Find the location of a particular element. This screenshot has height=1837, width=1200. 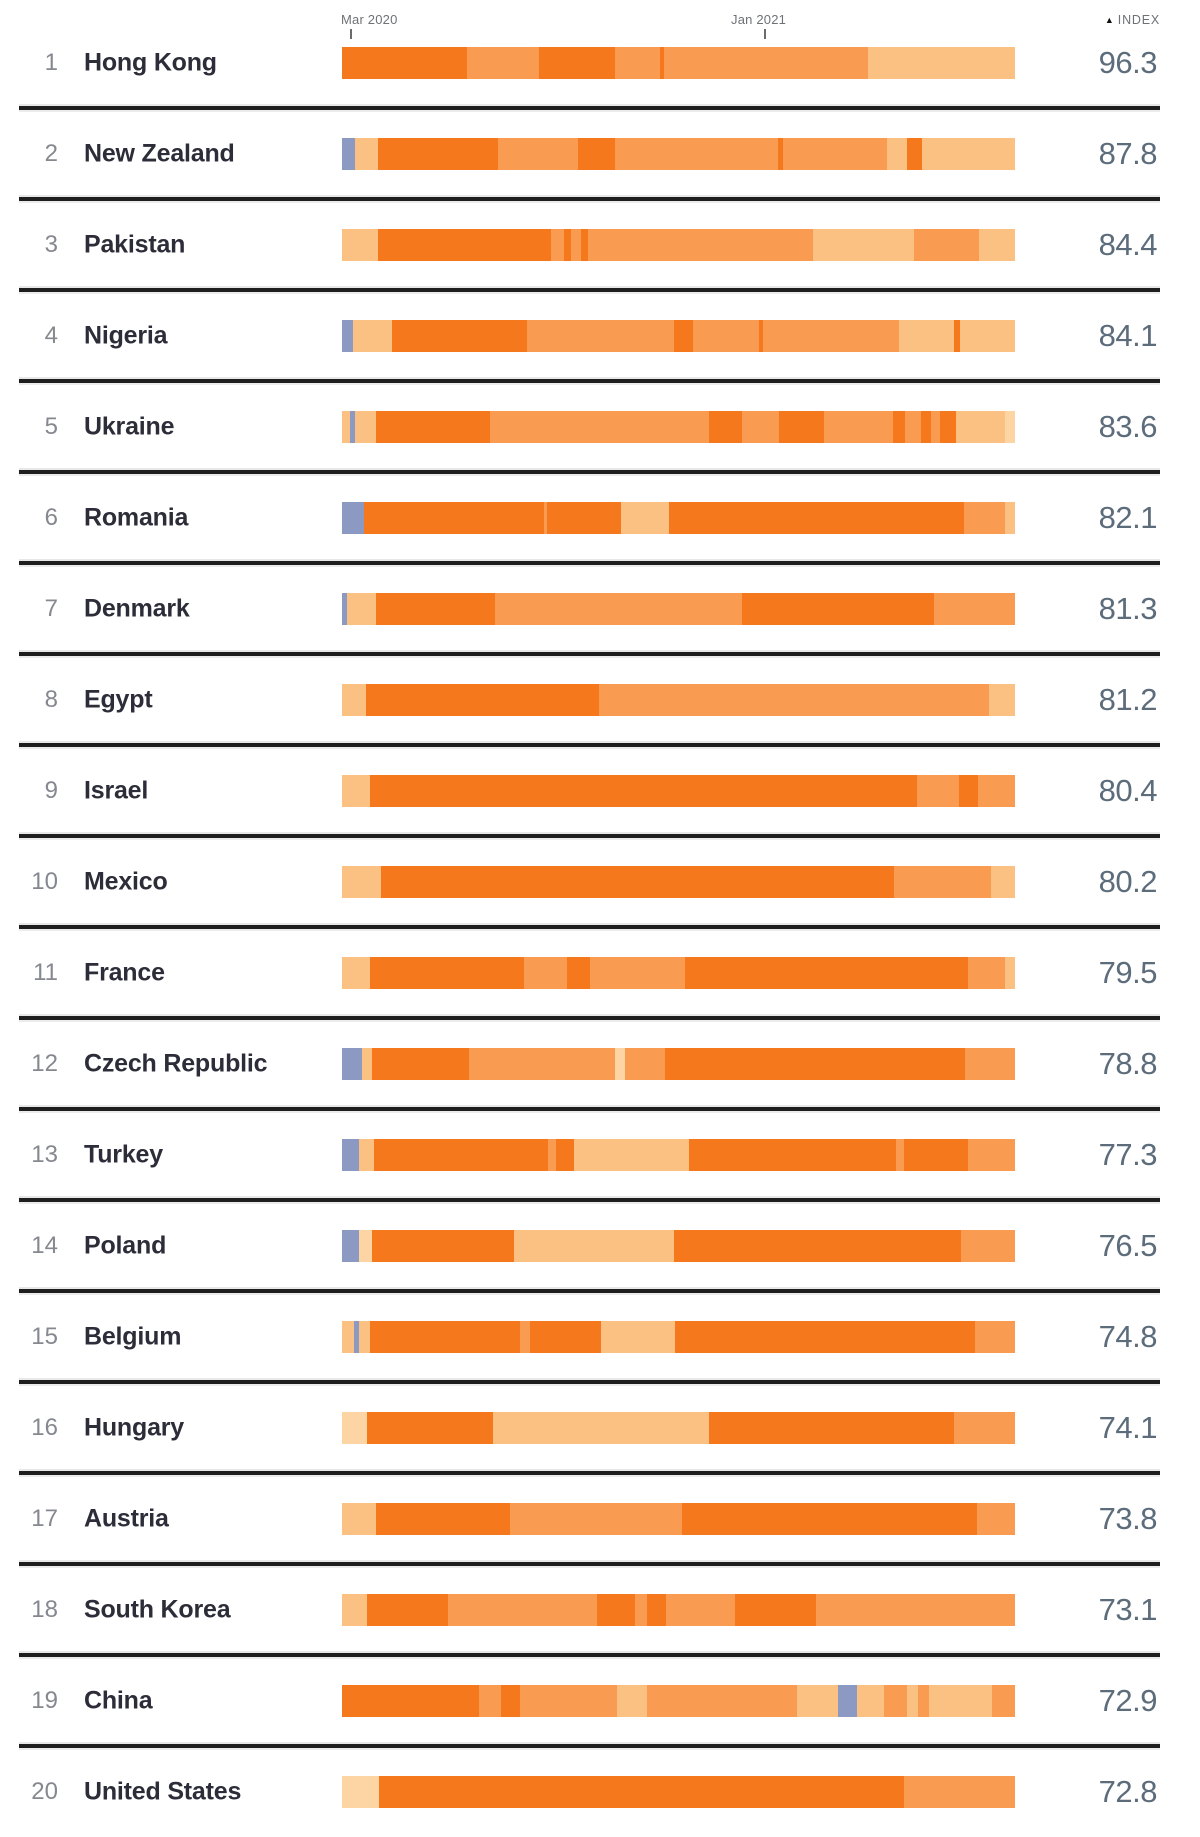

row-country: New Zealand is located at coordinates (159, 153).